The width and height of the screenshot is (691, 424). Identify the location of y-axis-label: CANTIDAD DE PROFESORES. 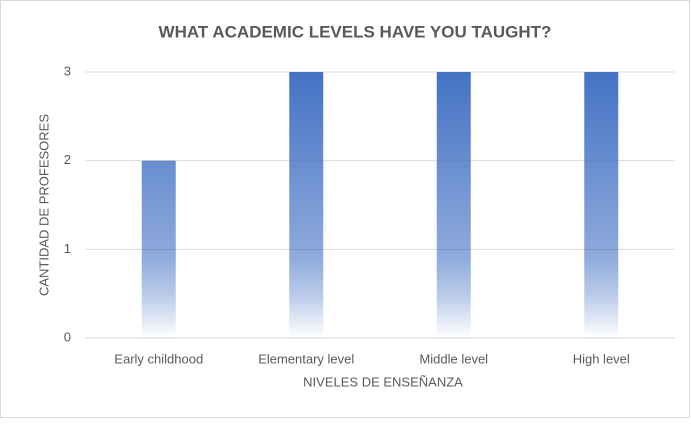
(43, 205).